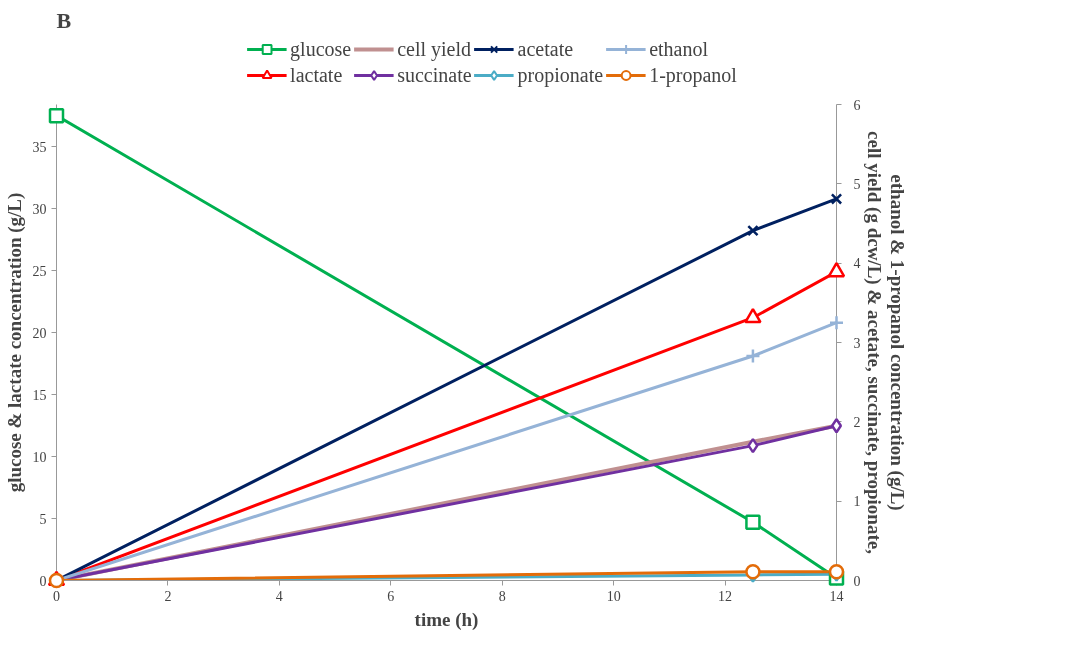  Describe the element at coordinates (43, 581) in the screenshot. I see `y-tick-label: 0` at that location.